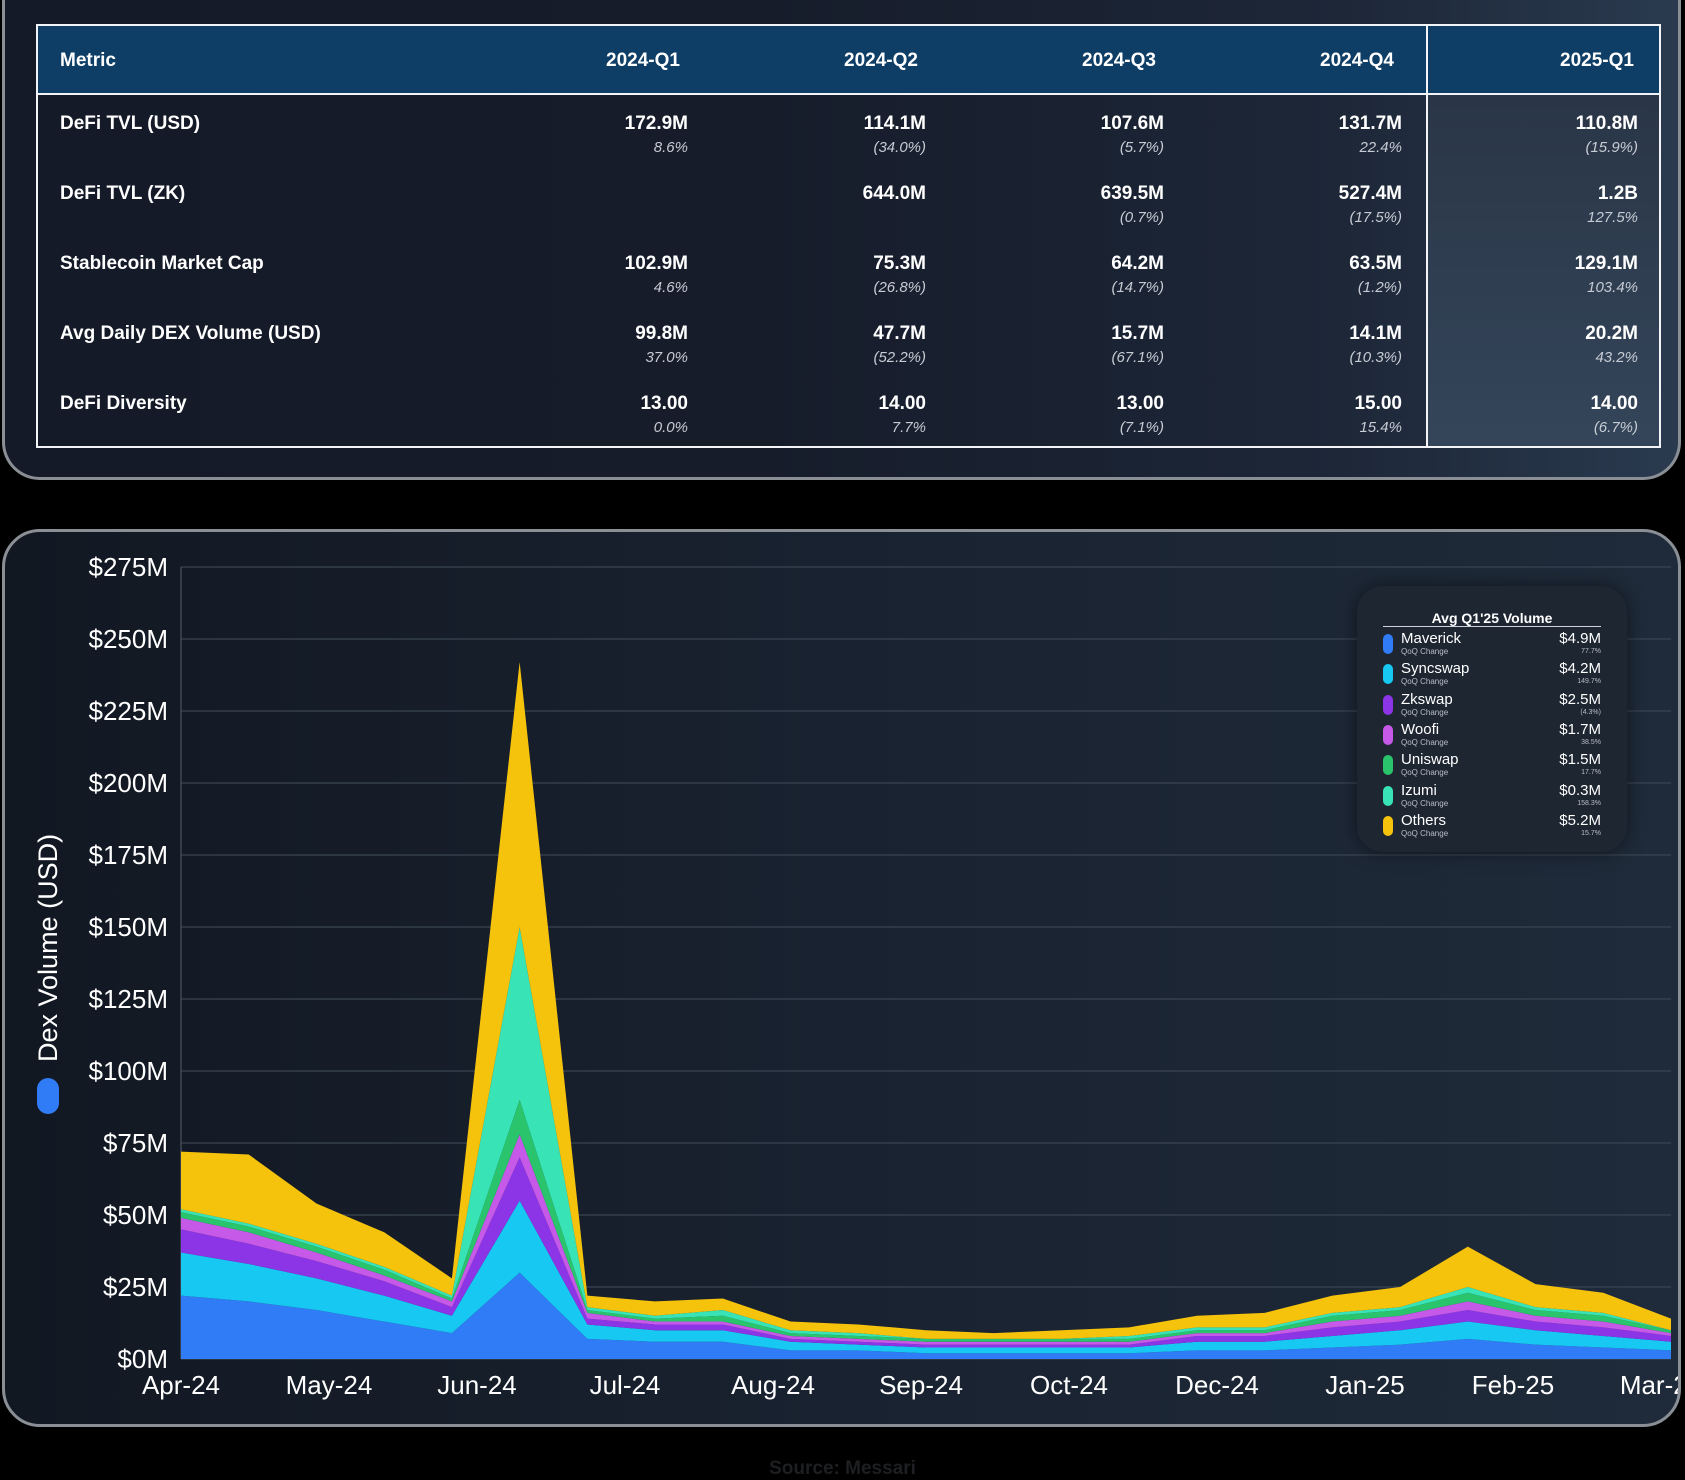 The height and width of the screenshot is (1480, 1685). I want to click on y-tick-label: $25M, so click(135, 1287).